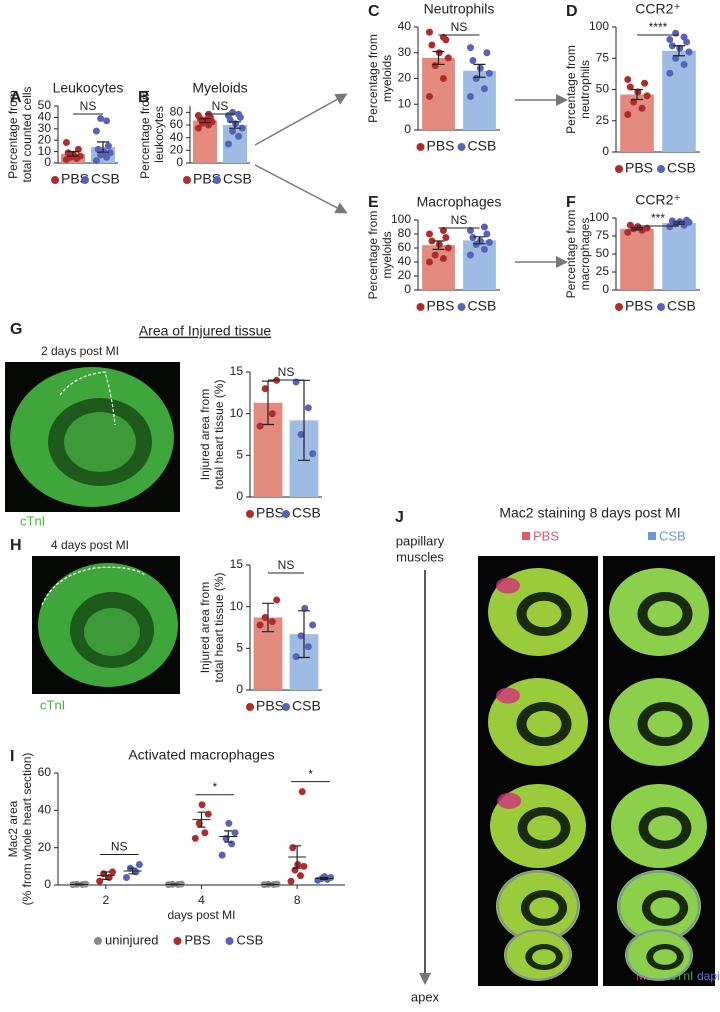 The width and height of the screenshot is (720, 1012). Describe the element at coordinates (401, 219) in the screenshot. I see `y-tick-label: 100` at that location.